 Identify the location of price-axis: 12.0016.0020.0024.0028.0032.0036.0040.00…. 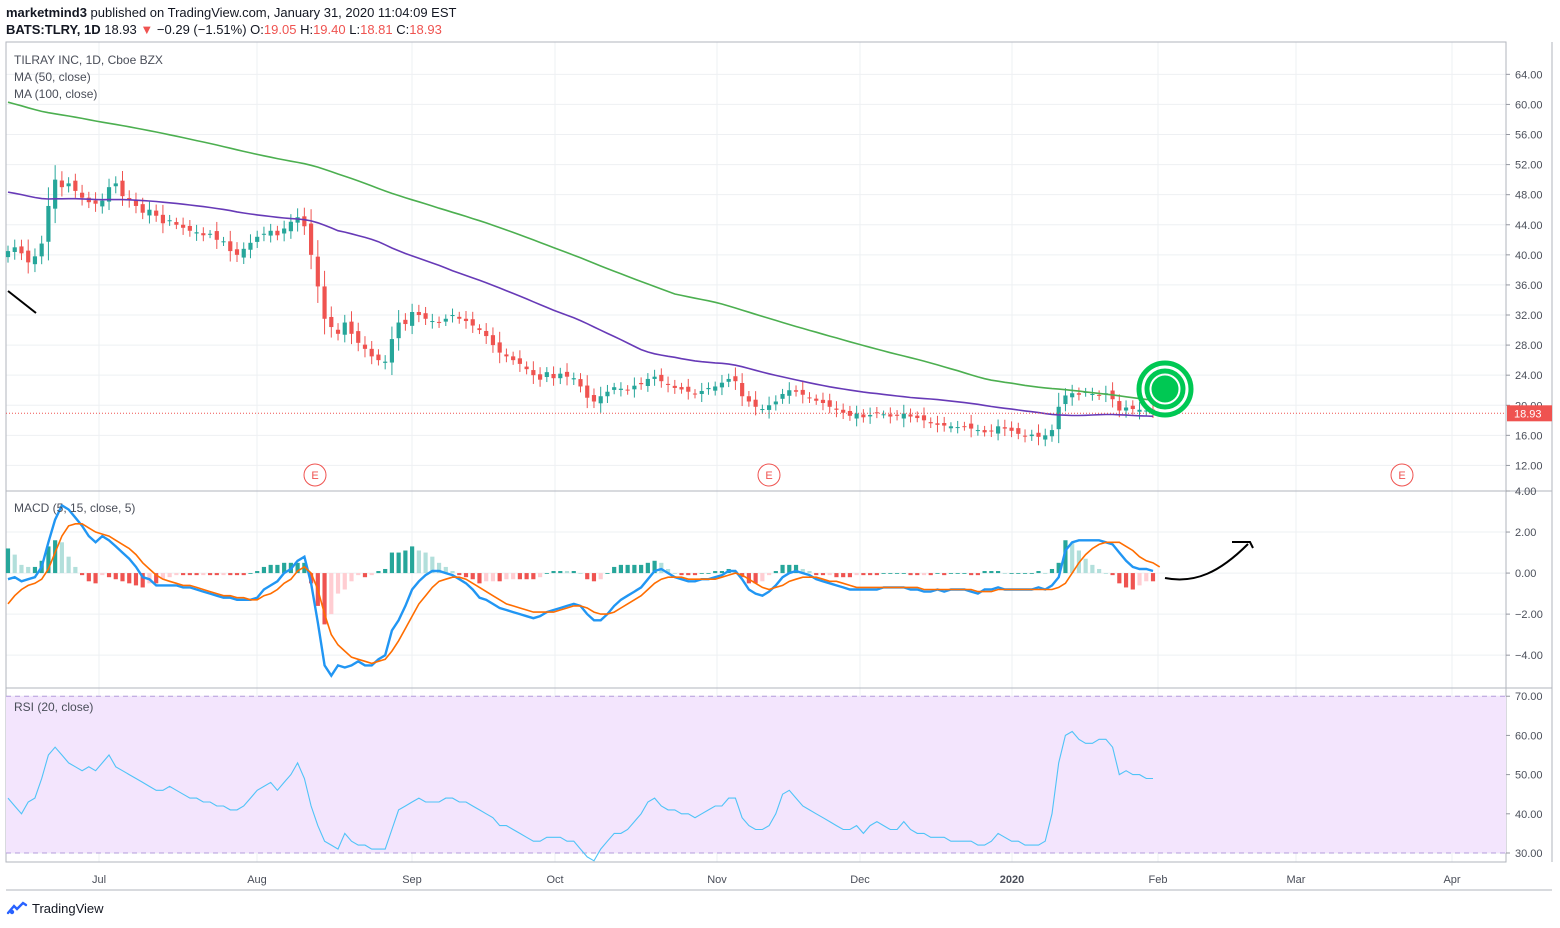
(1529, 270).